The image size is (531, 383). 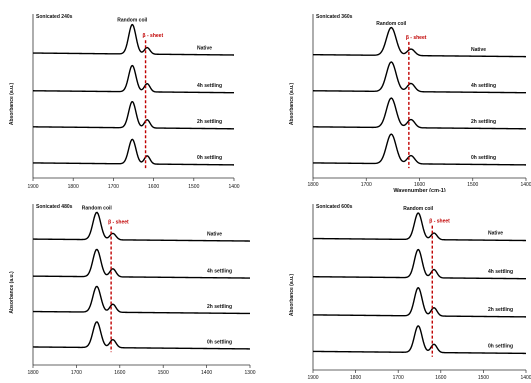 What do you see at coordinates (419, 190) in the screenshot?
I see `x-axis-label: Wavenumber (cm-1)` at bounding box center [419, 190].